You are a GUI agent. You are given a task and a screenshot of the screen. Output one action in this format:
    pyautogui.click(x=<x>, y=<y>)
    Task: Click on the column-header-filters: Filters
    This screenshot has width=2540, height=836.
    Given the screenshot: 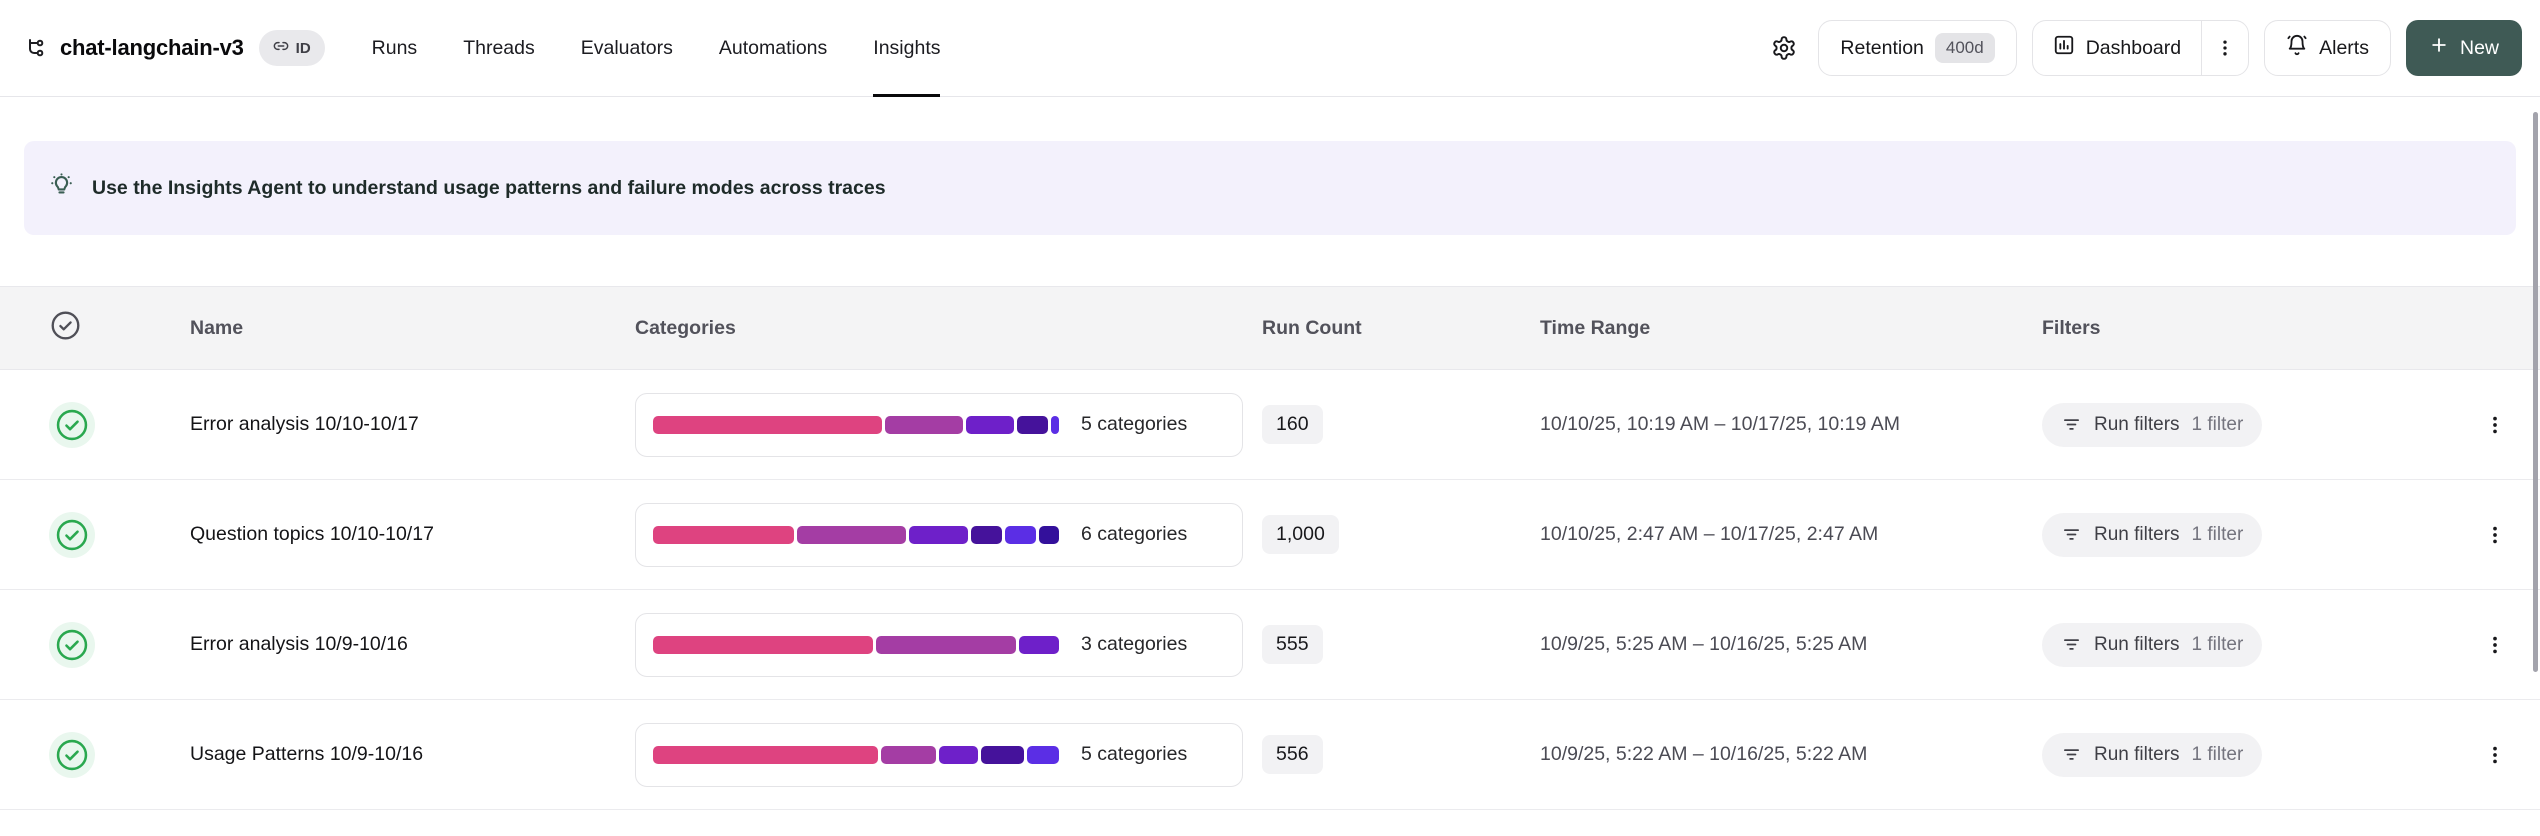 What is the action you would take?
    pyautogui.click(x=2071, y=327)
    